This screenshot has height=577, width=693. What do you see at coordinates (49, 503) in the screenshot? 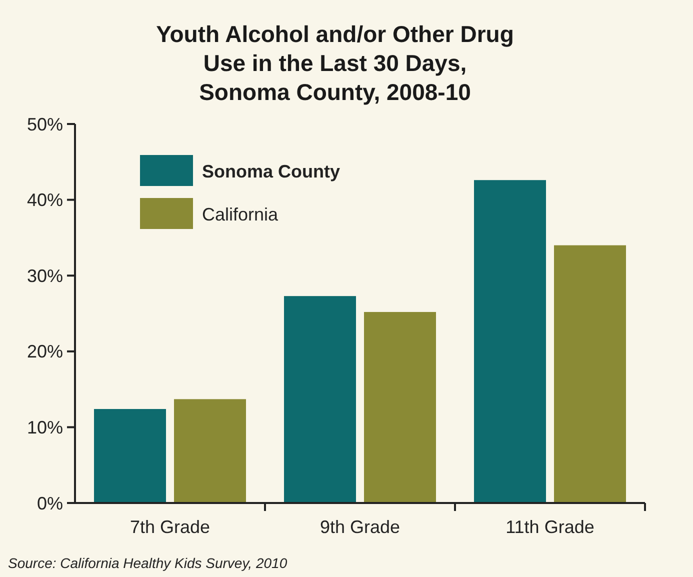
I see `y-tick-label: 0%` at bounding box center [49, 503].